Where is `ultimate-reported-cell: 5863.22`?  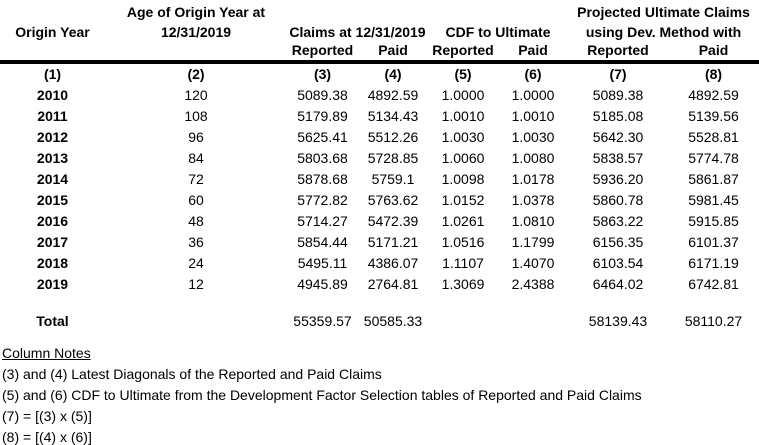
ultimate-reported-cell: 5863.22 is located at coordinates (618, 221).